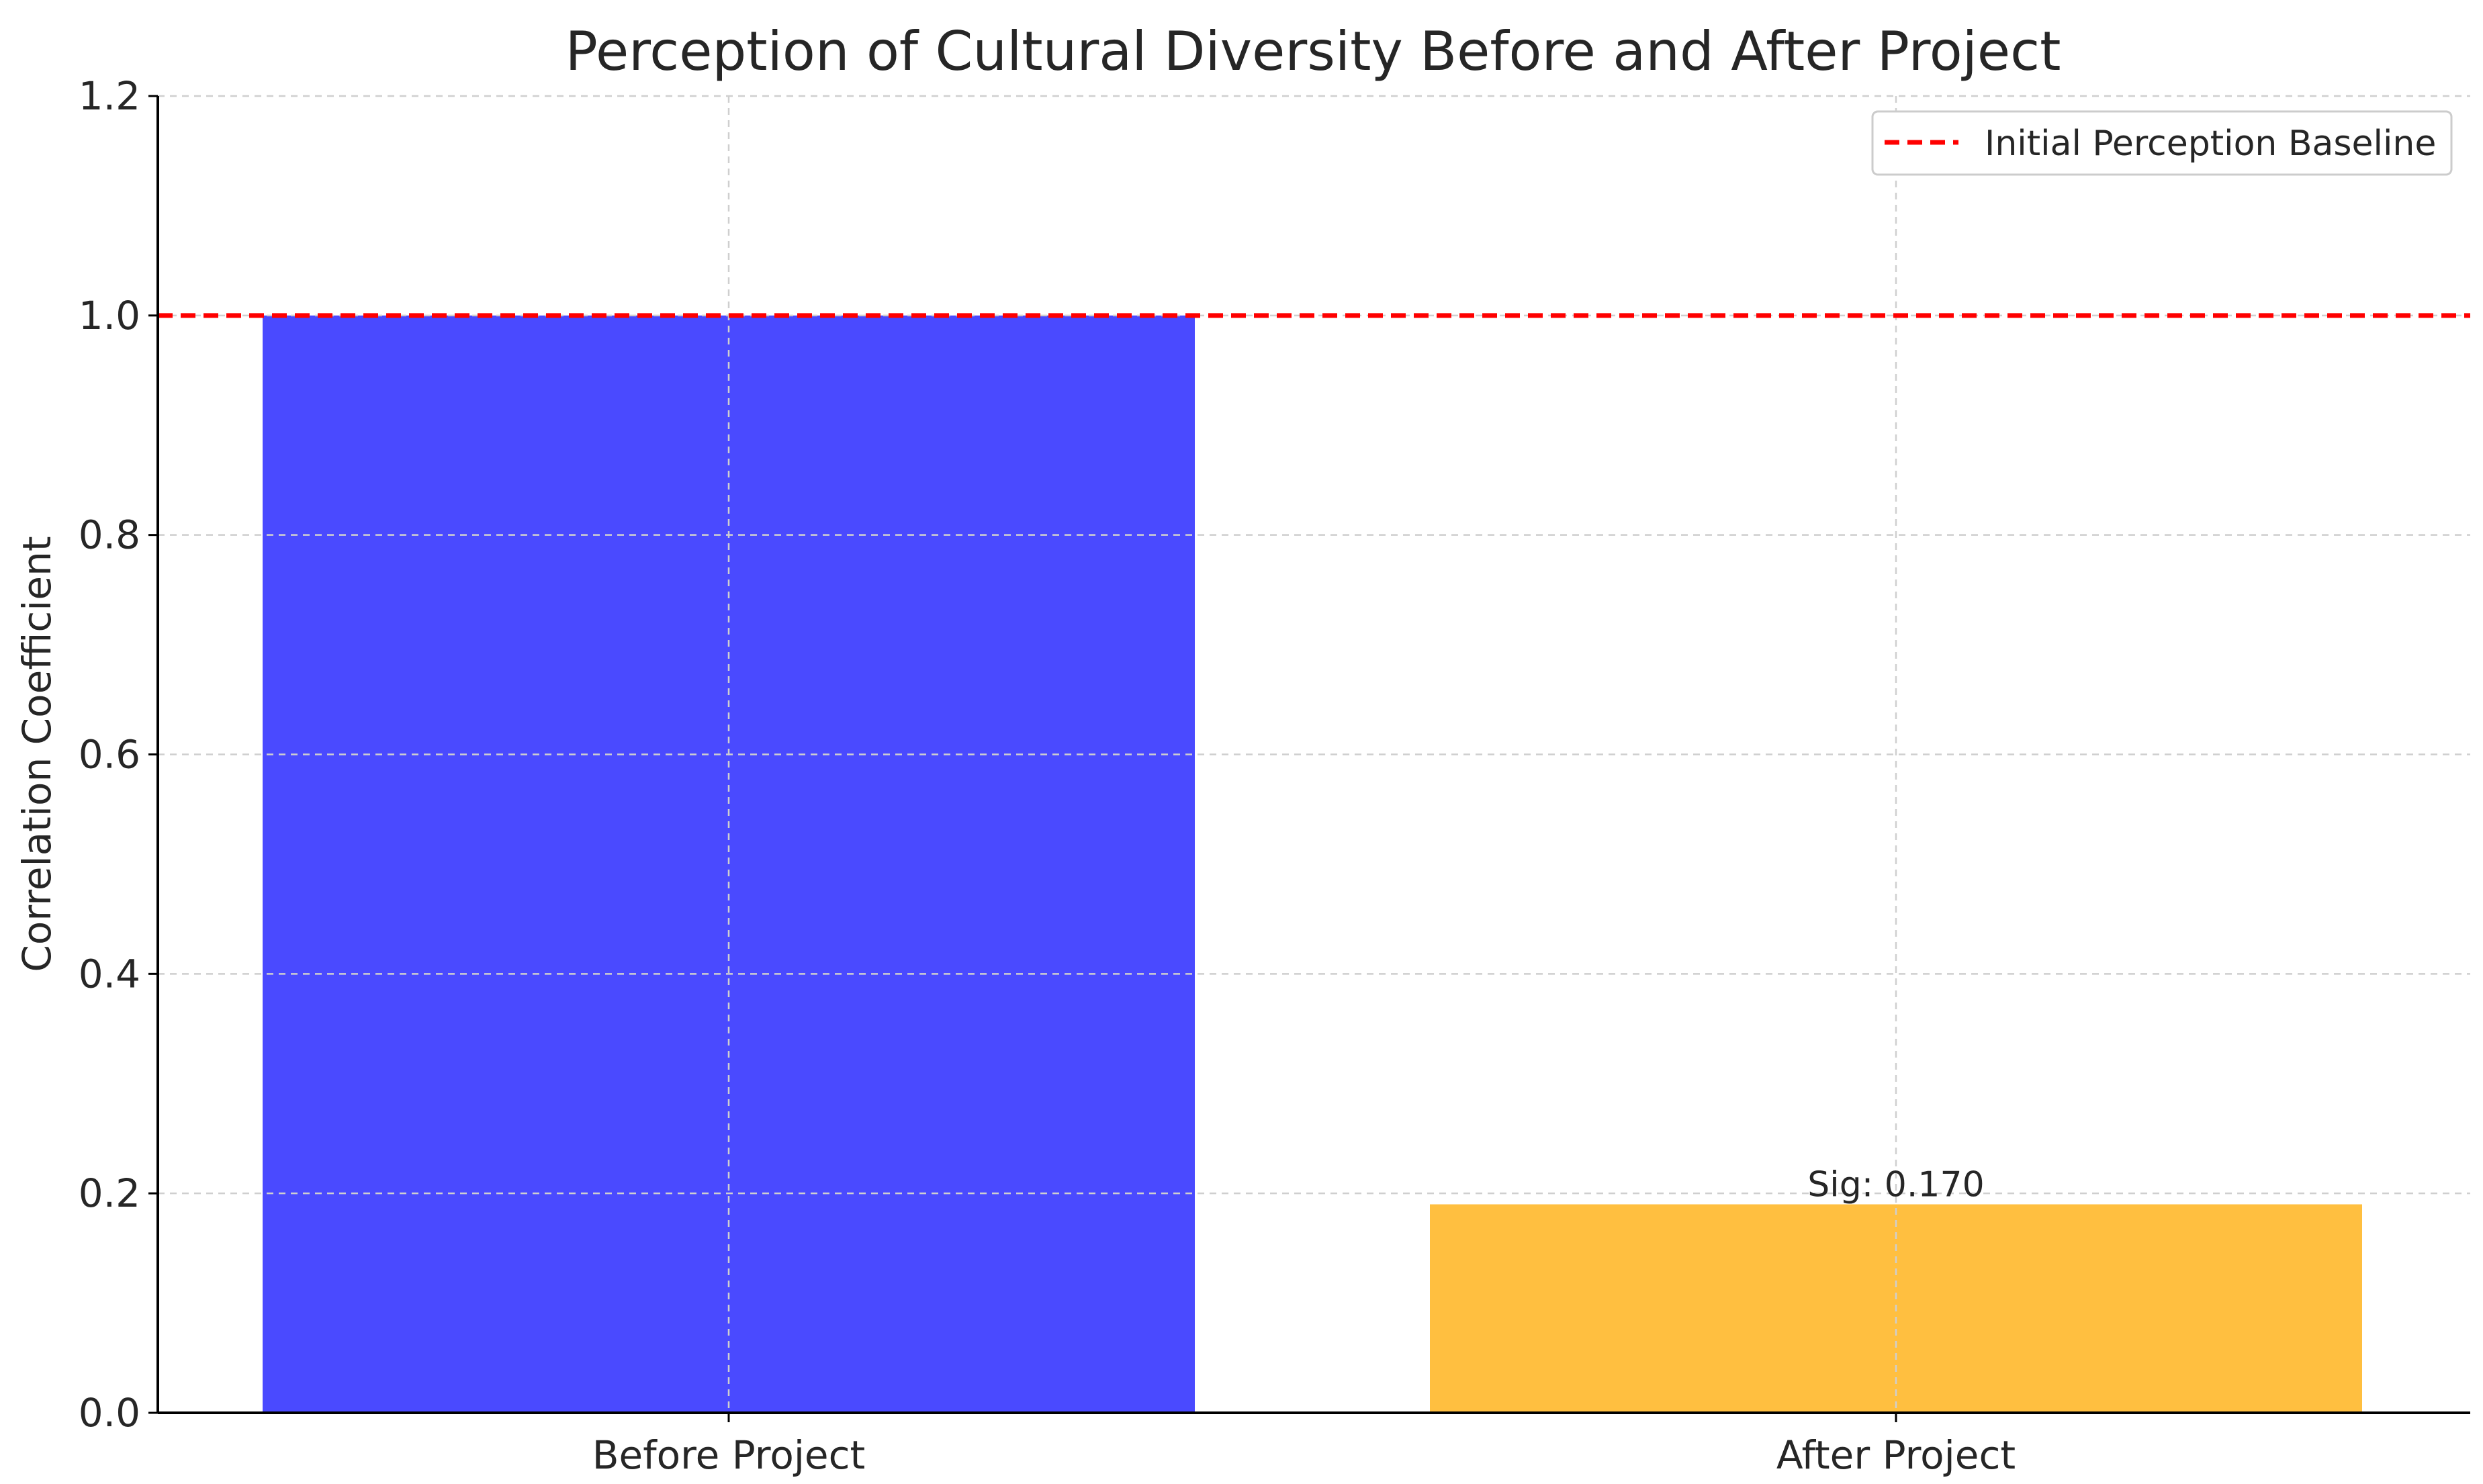 Image resolution: width=2483 pixels, height=1484 pixels. What do you see at coordinates (109, 535) in the screenshot?
I see `y-tick-label: 0.8` at bounding box center [109, 535].